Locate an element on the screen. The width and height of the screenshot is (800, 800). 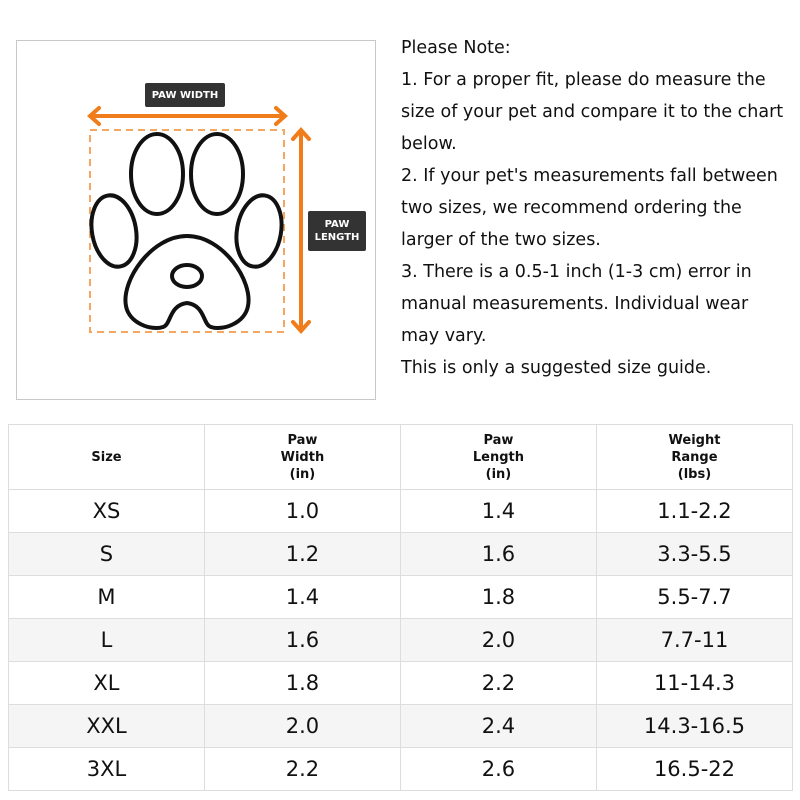
paw-length-label: PAW LENGTH is located at coordinates (337, 231).